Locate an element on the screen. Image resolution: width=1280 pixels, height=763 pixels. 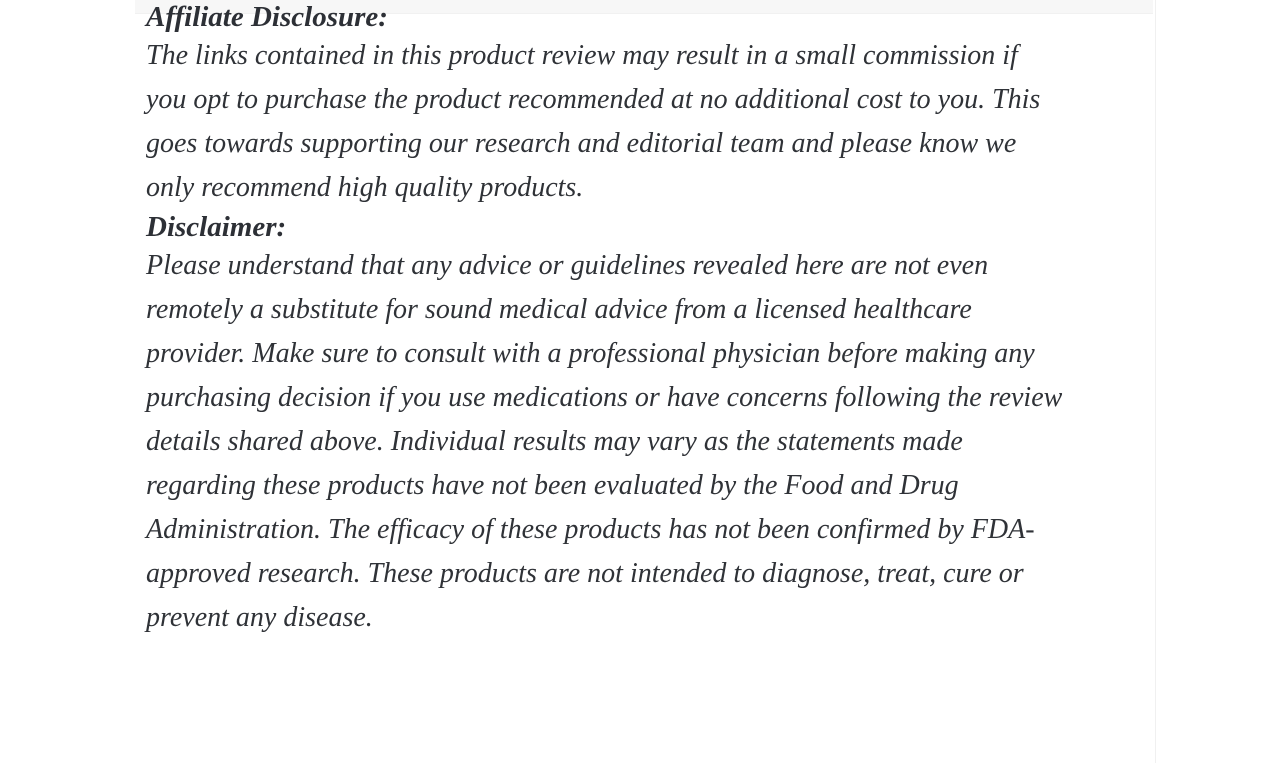
affiliate-disclosure-heading: Affiliate Disclosure: is located at coordinates (267, 17).